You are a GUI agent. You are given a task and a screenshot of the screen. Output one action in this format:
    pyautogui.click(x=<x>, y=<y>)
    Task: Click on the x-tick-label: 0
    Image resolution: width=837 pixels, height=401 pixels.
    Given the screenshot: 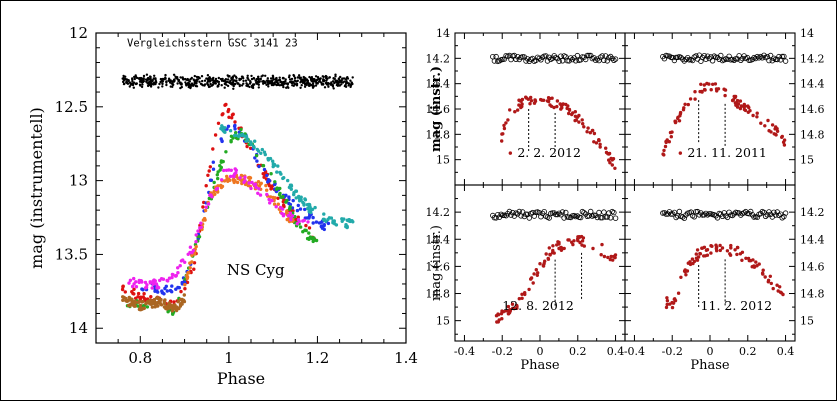 What is the action you would take?
    pyautogui.click(x=540, y=351)
    